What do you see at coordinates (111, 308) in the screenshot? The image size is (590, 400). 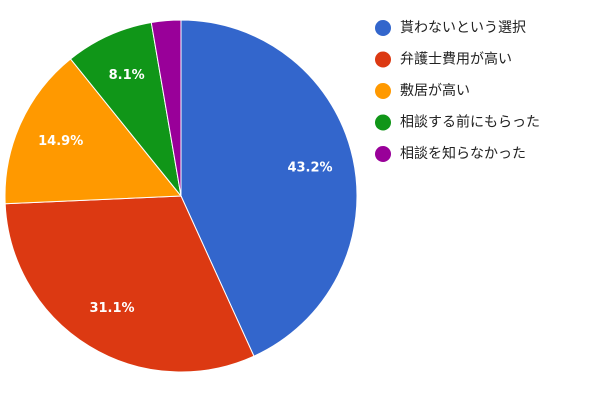 I see `slice-label: 31.1%` at bounding box center [111, 308].